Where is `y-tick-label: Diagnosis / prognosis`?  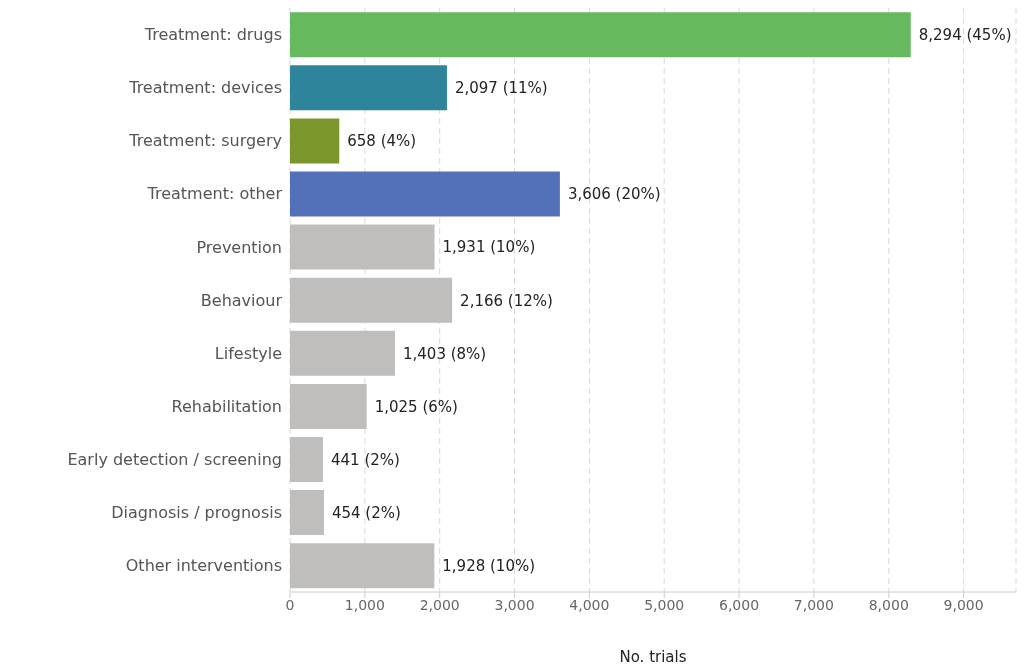
y-tick-label: Diagnosis / prognosis is located at coordinates (196, 513).